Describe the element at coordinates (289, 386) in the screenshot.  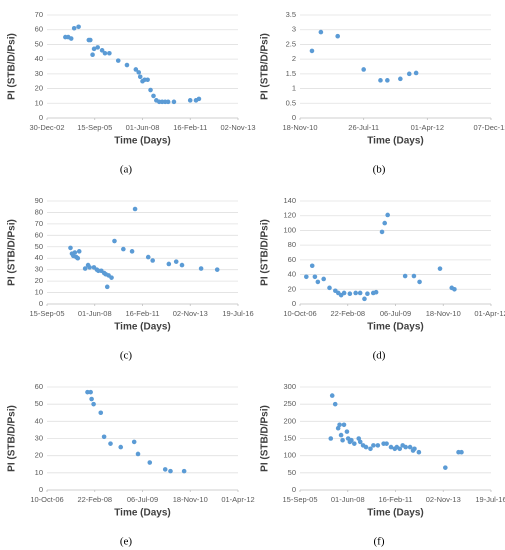
I see `y-tick-label: 300` at that location.